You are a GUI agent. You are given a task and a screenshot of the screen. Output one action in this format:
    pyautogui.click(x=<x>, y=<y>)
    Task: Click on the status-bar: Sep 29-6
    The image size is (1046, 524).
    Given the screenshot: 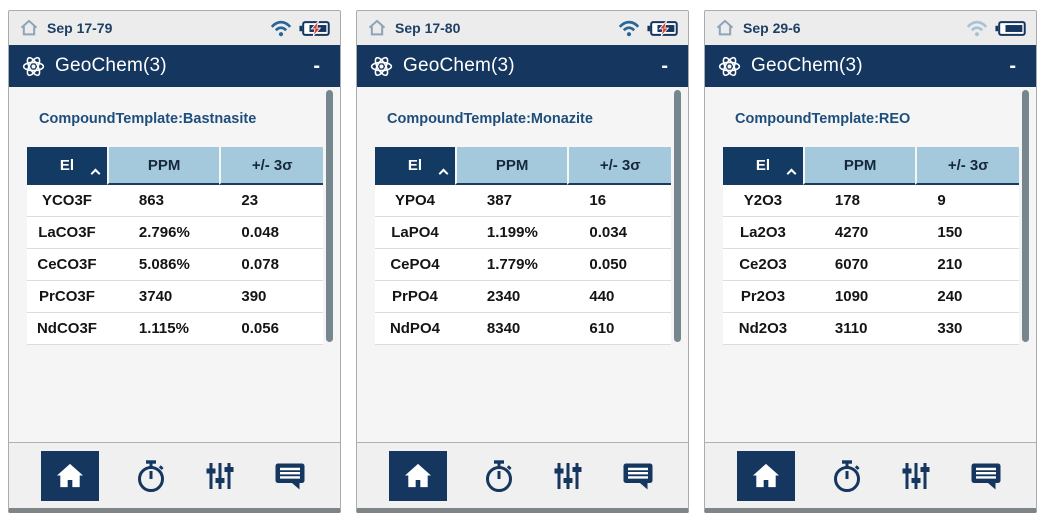 What is the action you would take?
    pyautogui.click(x=870, y=28)
    